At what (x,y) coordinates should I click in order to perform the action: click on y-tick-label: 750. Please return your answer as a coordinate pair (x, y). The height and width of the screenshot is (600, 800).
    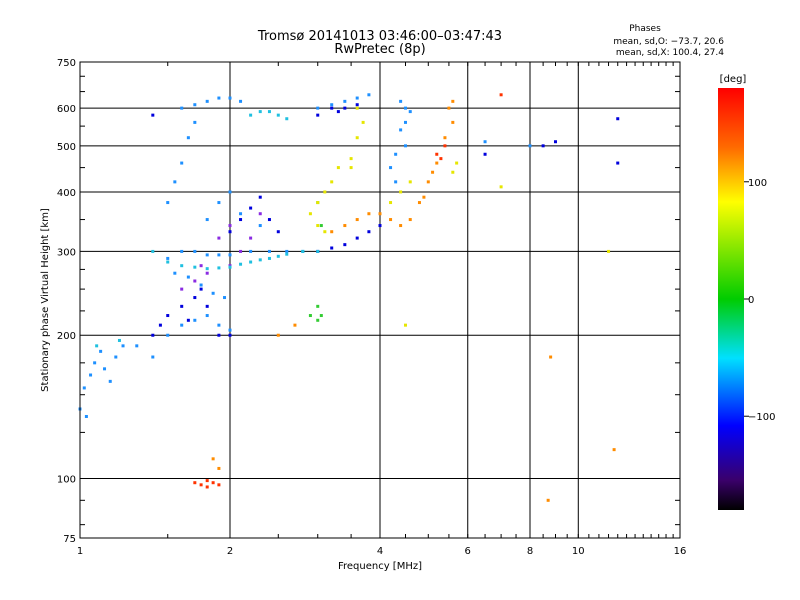
    Looking at the image, I should click on (66, 63).